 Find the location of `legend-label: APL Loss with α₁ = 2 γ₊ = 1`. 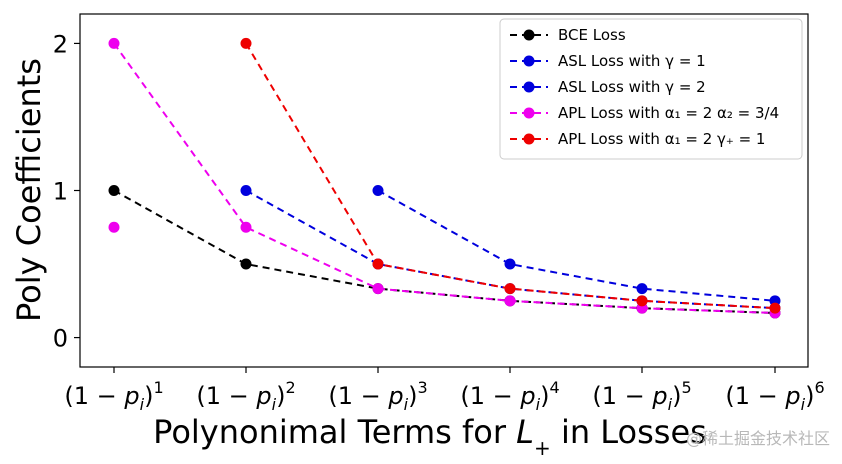

legend-label: APL Loss with α₁ = 2 γ₊ = 1 is located at coordinates (661, 139).